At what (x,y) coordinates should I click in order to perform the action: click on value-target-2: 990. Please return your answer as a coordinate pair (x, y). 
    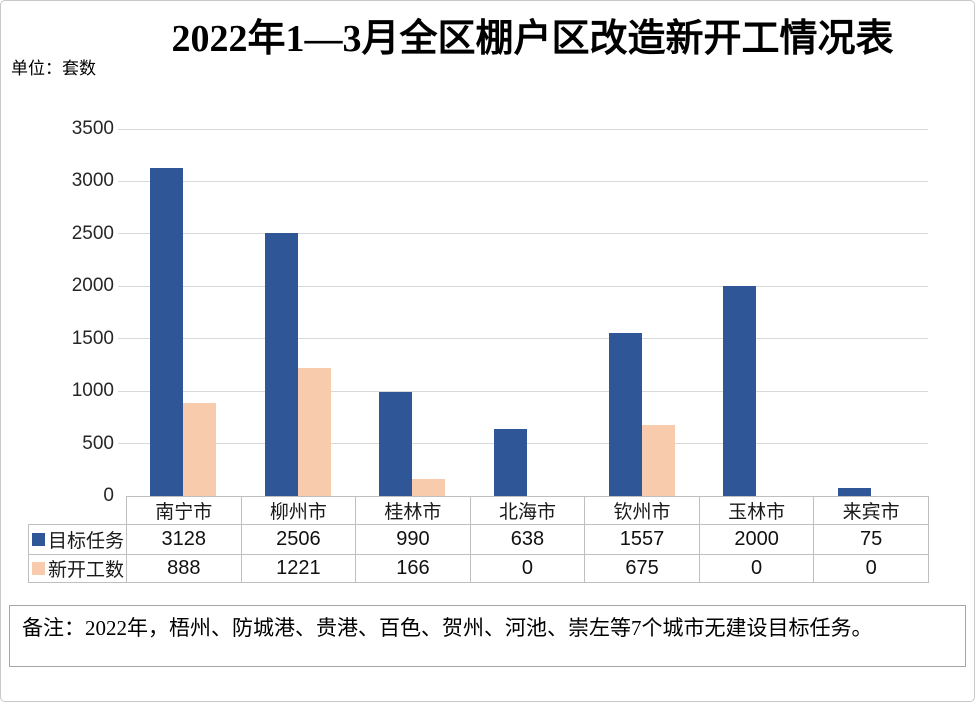
    Looking at the image, I should click on (413, 539).